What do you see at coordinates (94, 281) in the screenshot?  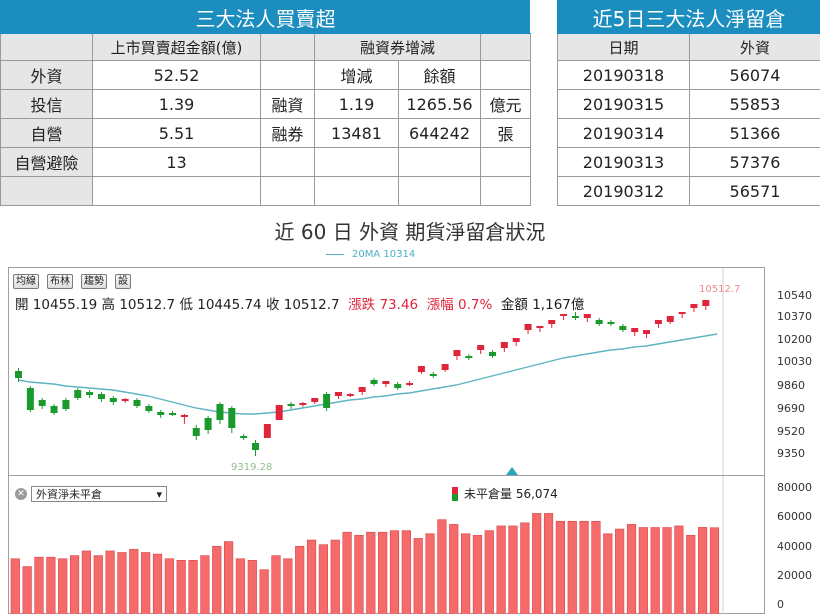 I see `trend-button: 趨勢` at bounding box center [94, 281].